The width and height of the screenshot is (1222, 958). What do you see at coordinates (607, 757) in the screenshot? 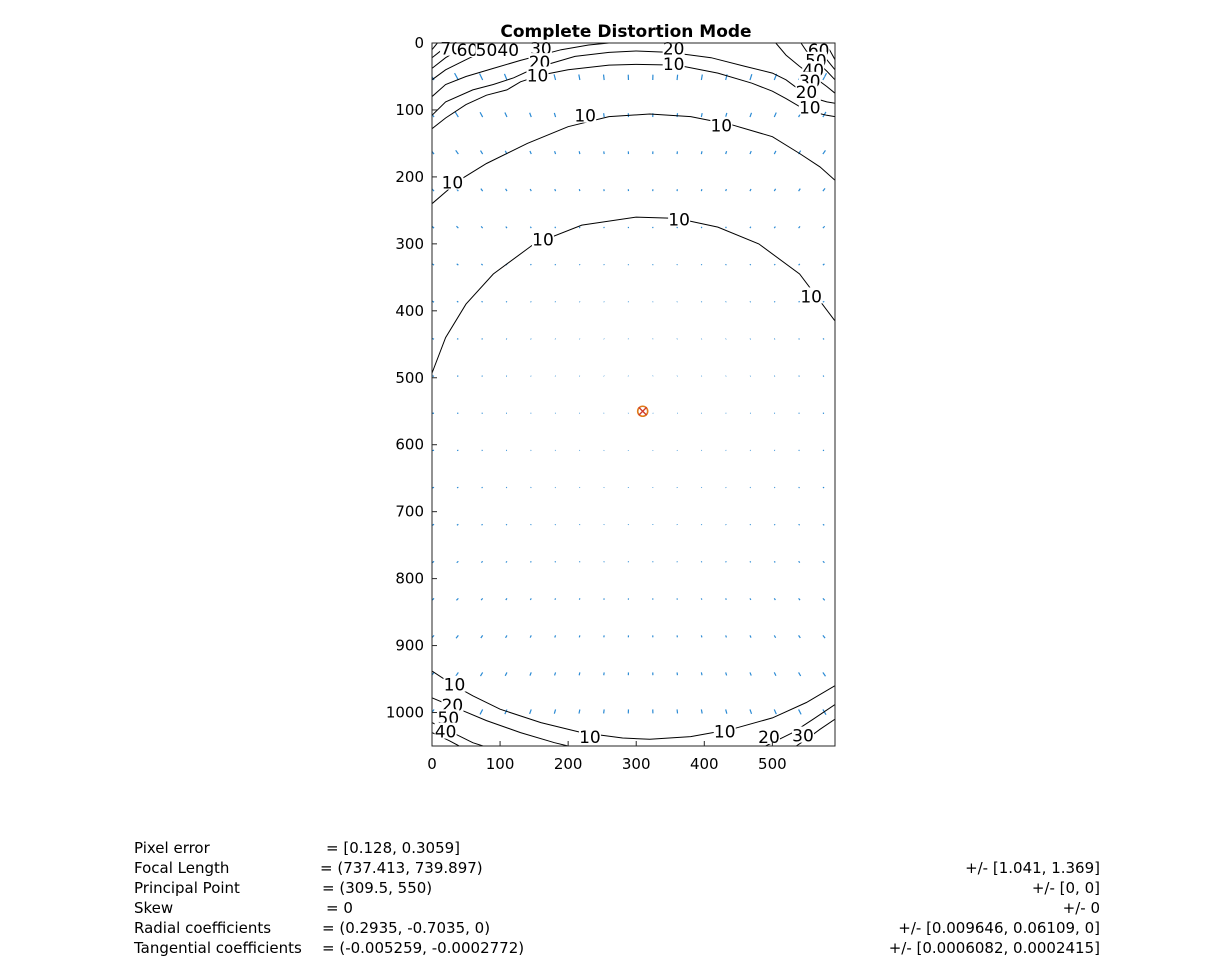
I see `x-axis-ticks: 0 100 200 300 400 500` at bounding box center [607, 757].